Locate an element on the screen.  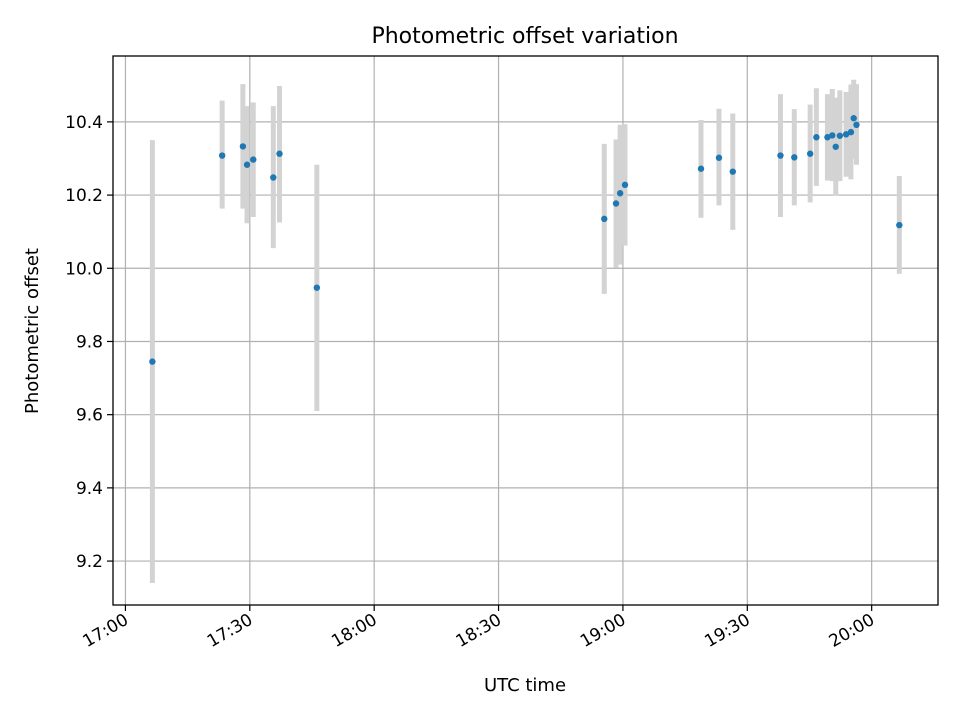
x-axis-ticks: 17:00 17:30 18:00 18:30 19:00 19:30 20:00 is located at coordinates (479, 628).